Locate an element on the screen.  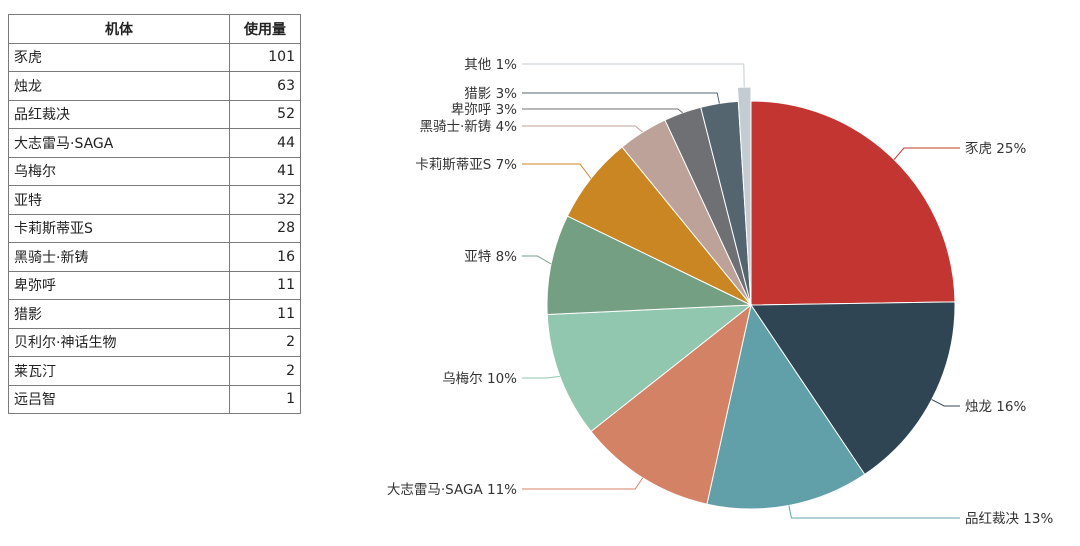
cell-name: 远吕智 is located at coordinates (119, 399).